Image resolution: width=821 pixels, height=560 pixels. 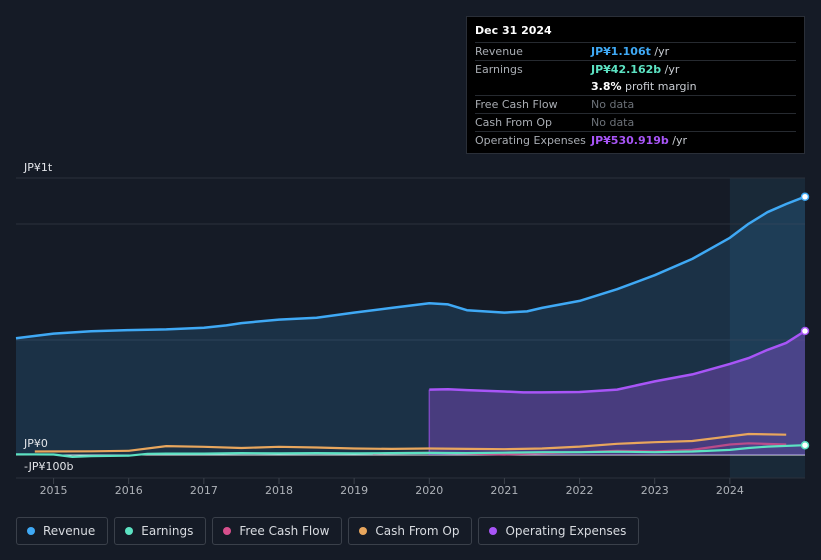 I want to click on y-axis-label: -JP¥100b, so click(x=48, y=466).